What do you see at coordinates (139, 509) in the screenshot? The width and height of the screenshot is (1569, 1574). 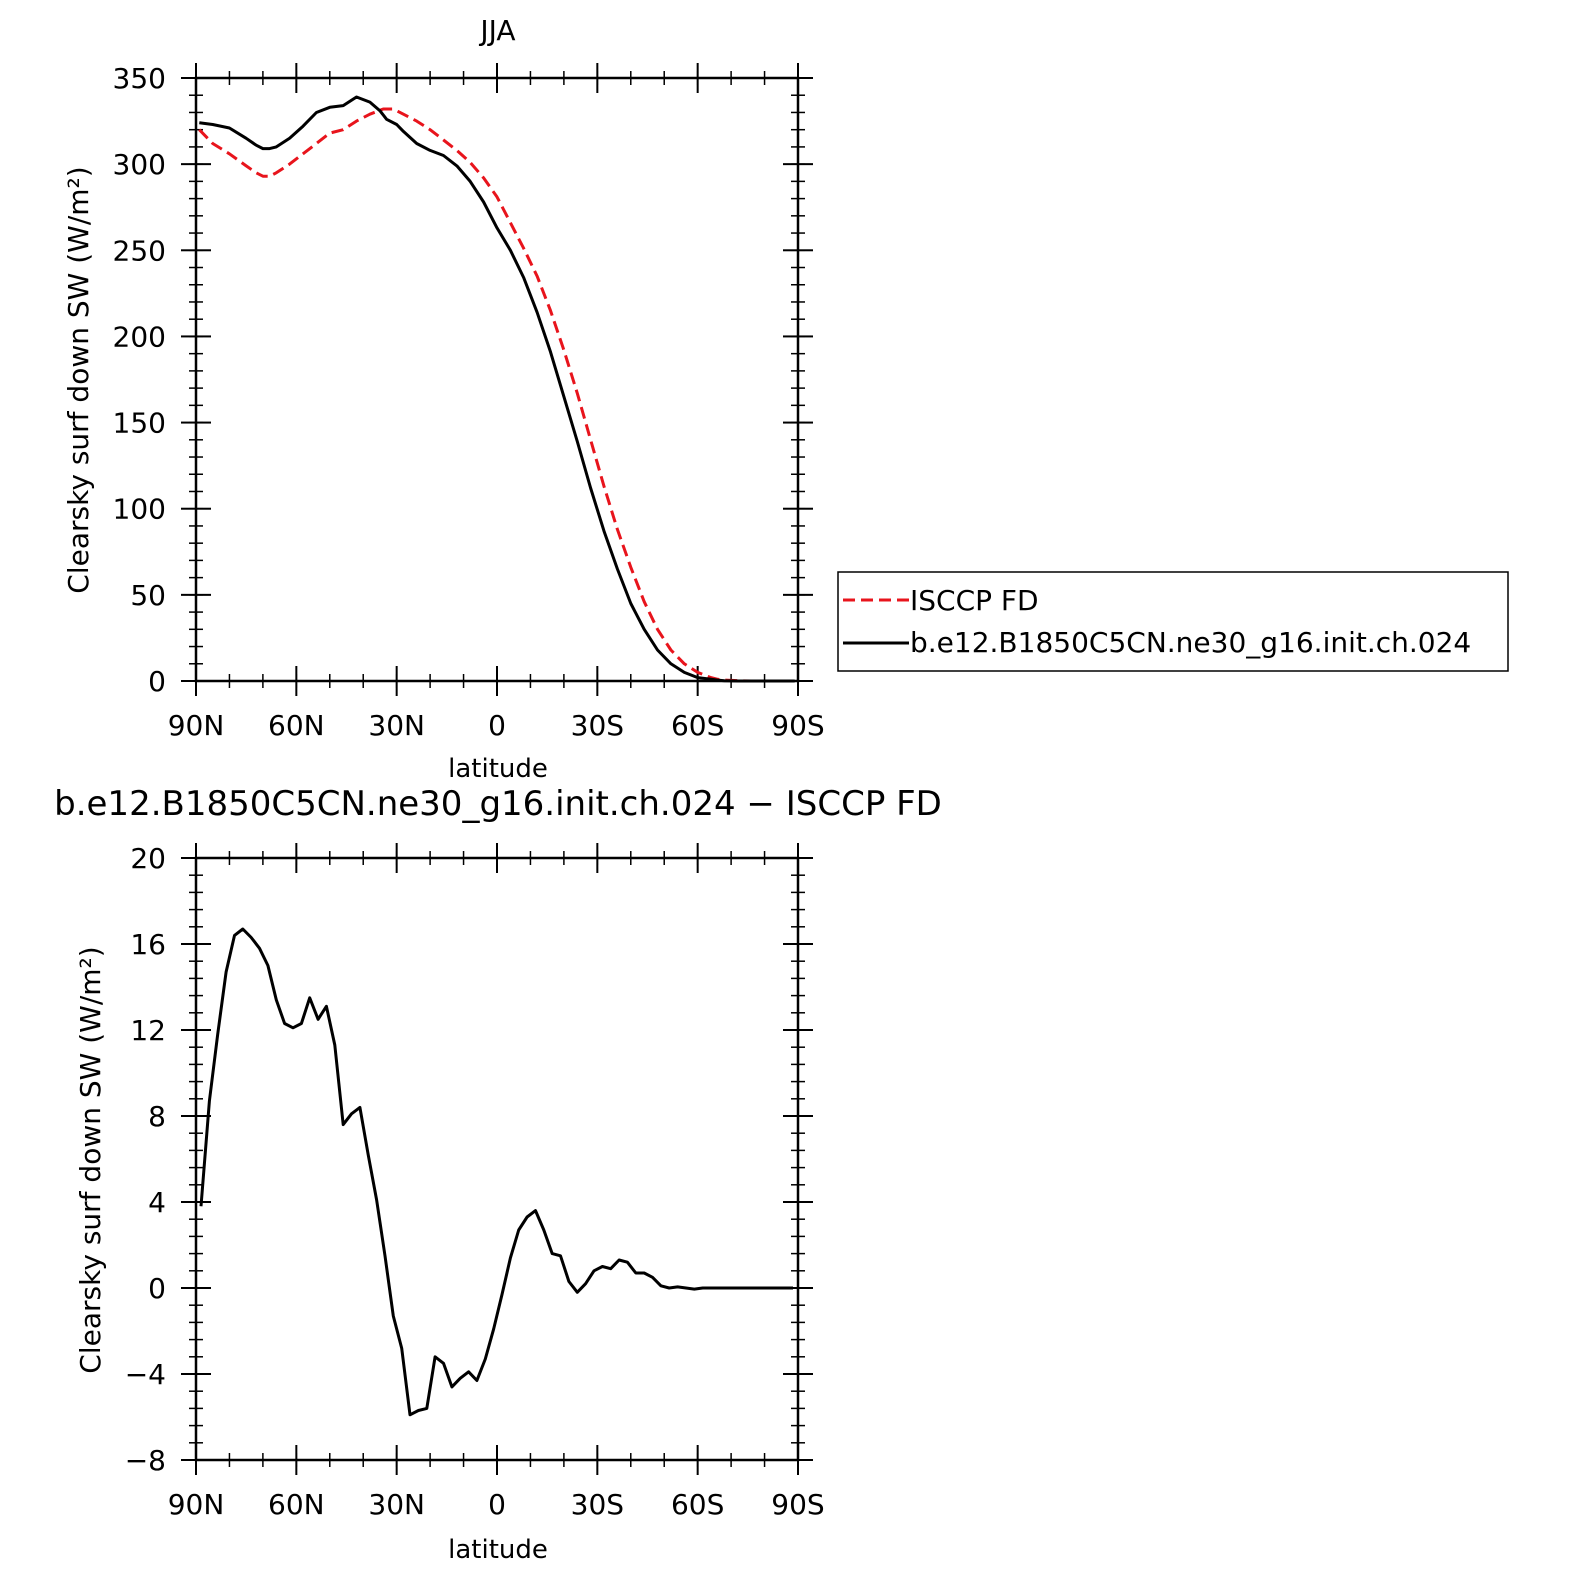 I see `top-y-tick-label: 100` at bounding box center [139, 509].